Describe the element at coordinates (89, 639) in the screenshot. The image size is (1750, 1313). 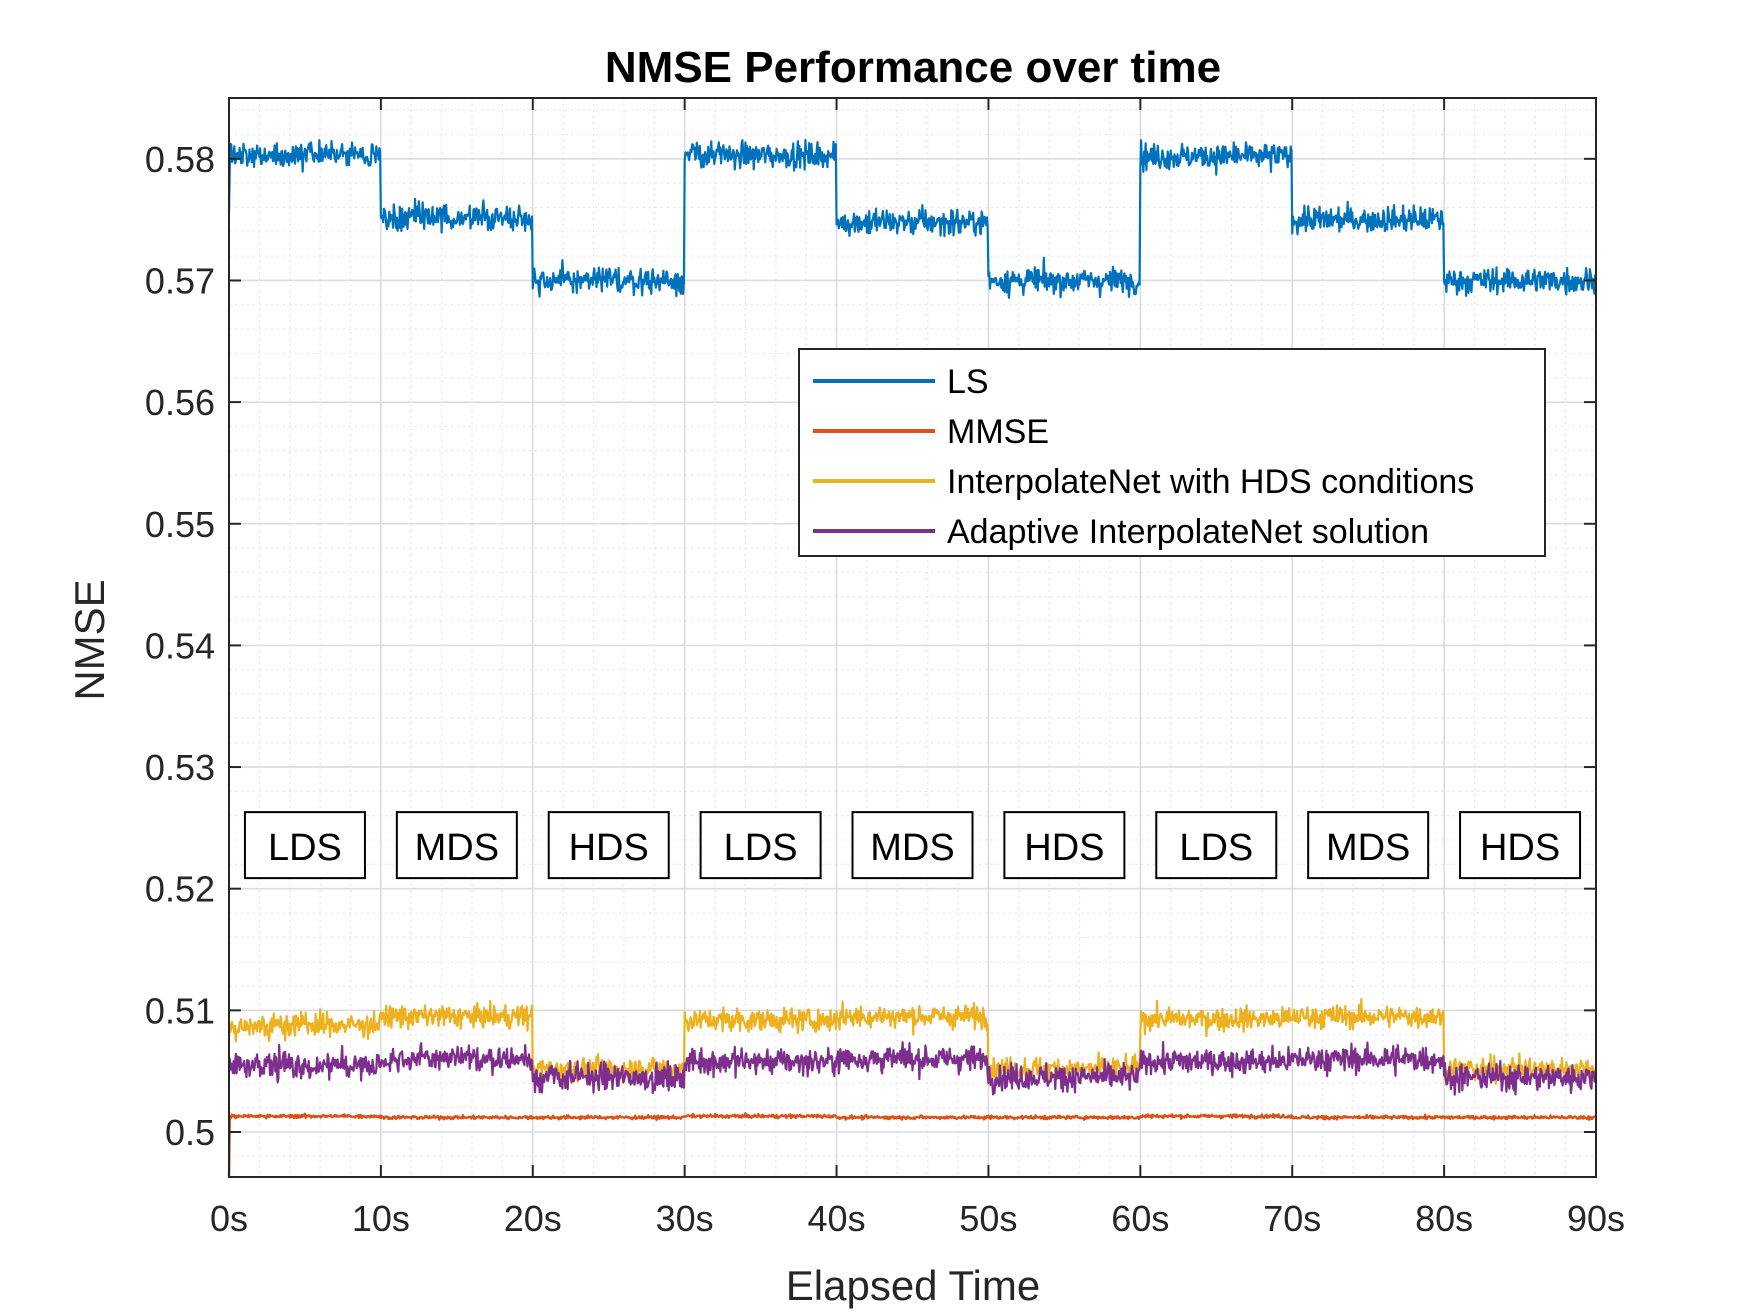
I see `y-axis-label: NMSE` at that location.